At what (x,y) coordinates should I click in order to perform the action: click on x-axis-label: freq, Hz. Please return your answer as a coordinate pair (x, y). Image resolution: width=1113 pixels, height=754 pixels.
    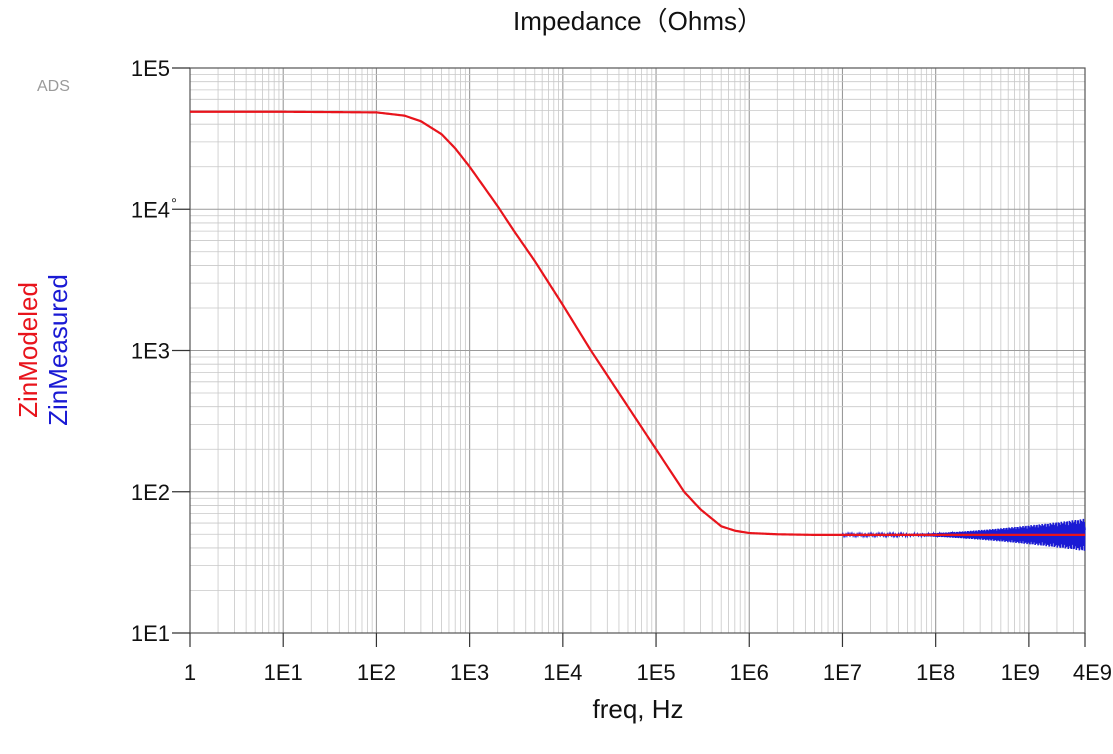
    Looking at the image, I should click on (637, 709).